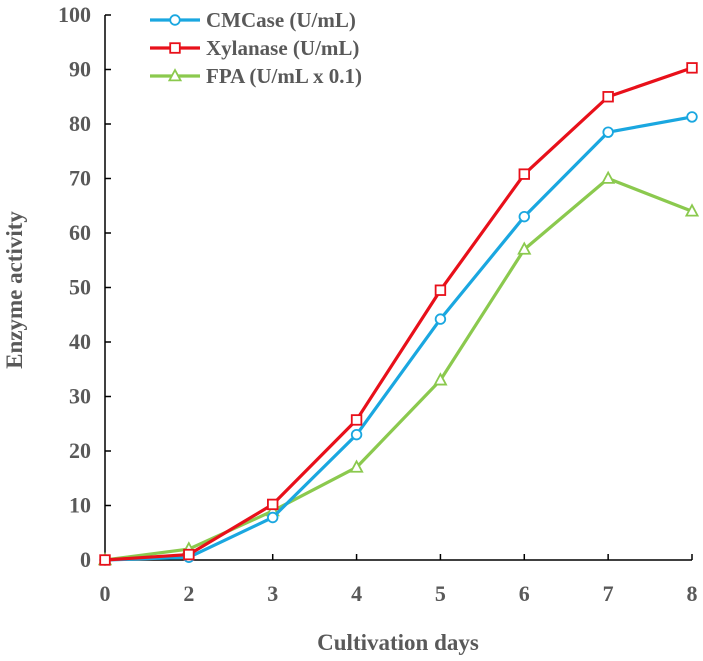  Describe the element at coordinates (356, 593) in the screenshot. I see `x-tick-label: 4` at that location.